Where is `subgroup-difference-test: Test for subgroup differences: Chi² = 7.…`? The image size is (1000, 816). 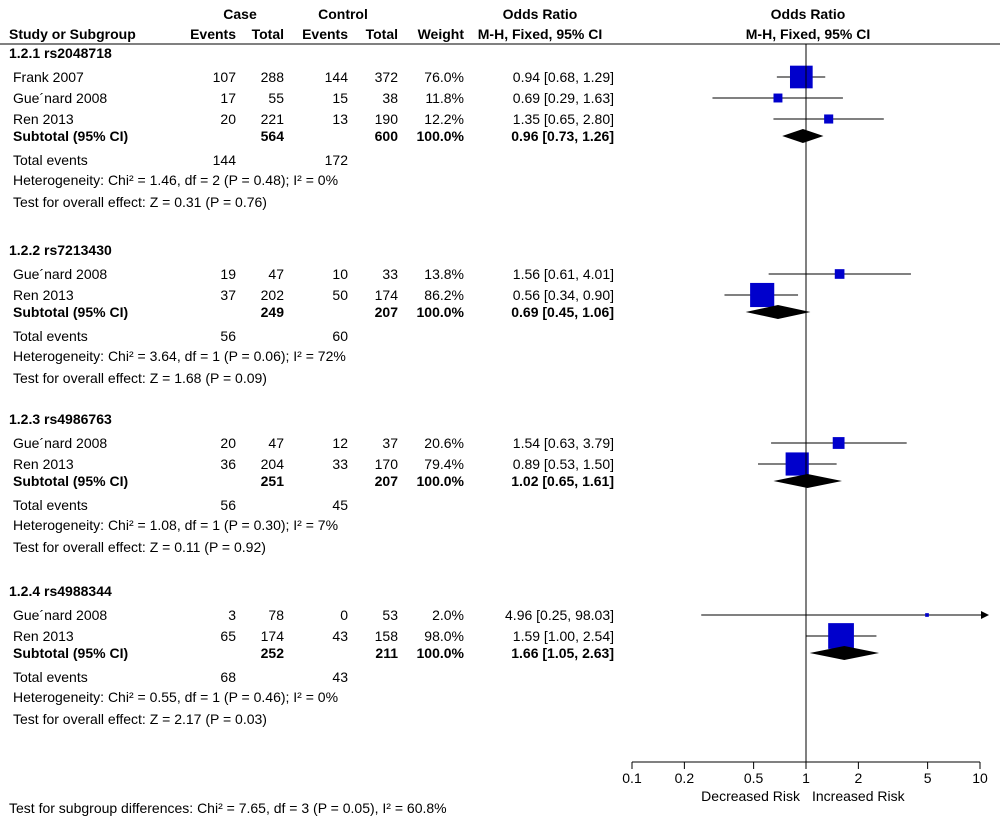
subgroup-difference-test: Test for subgroup differences: Chi² = 7.… is located at coordinates (228, 808).